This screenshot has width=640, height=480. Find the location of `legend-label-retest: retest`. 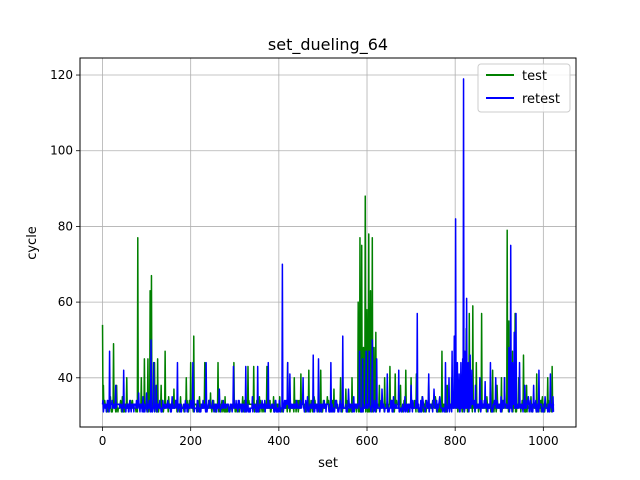

legend-label-retest: retest is located at coordinates (541, 99).